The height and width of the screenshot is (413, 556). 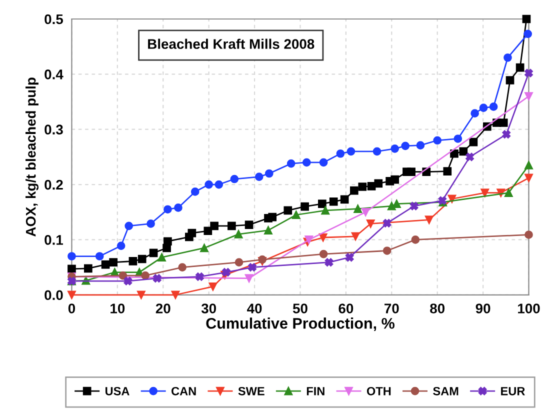 I want to click on x-tick-label: 0, so click(x=72, y=309).